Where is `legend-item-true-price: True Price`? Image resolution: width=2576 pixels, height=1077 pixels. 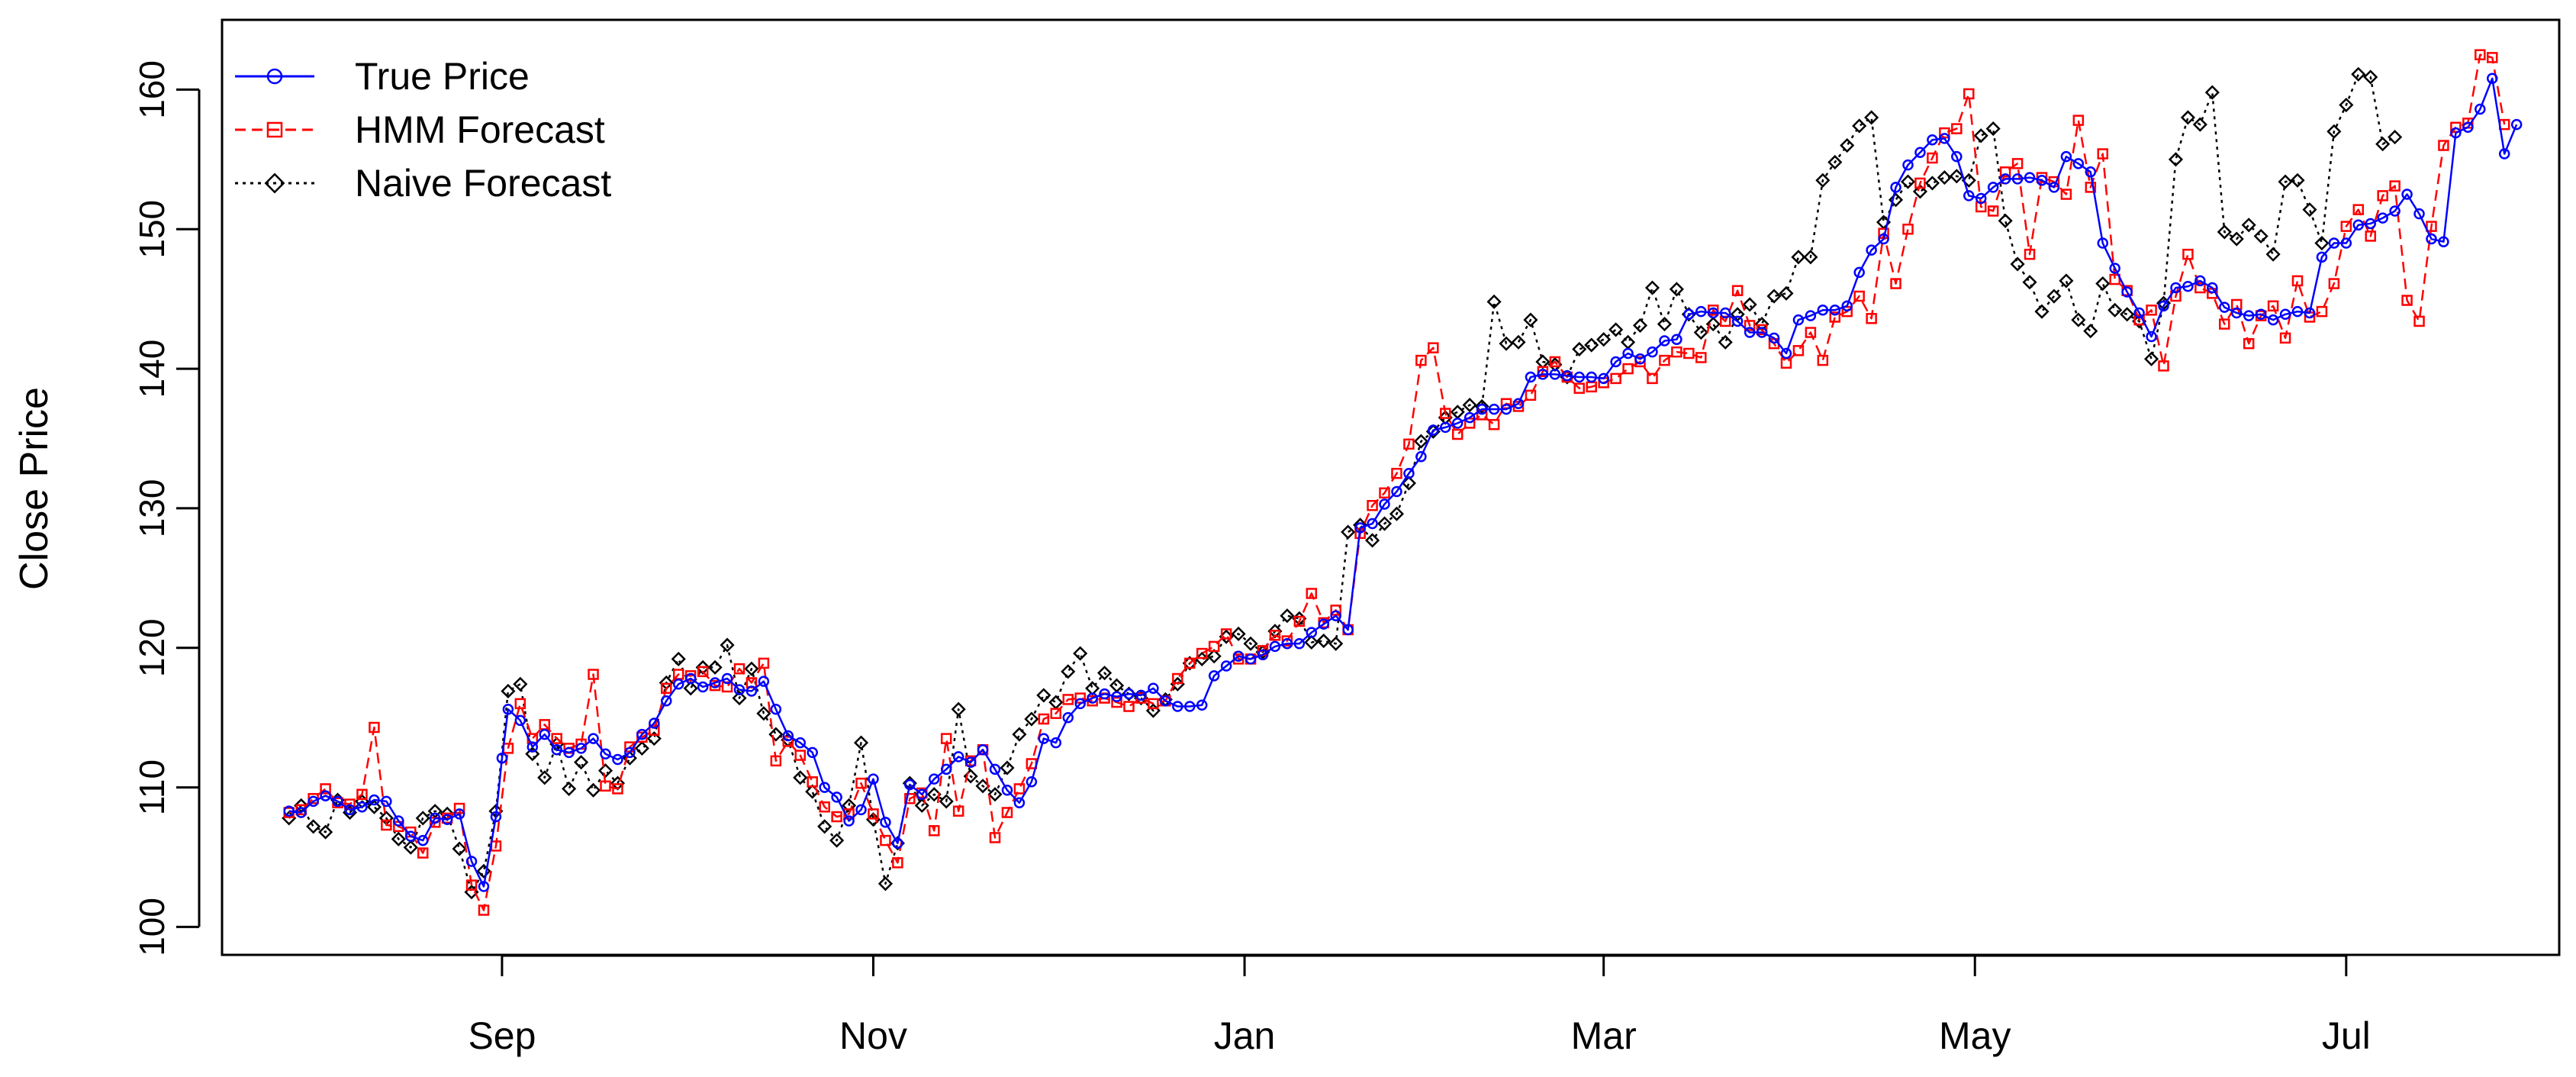 legend-item-true-price: True Price is located at coordinates (382, 76).